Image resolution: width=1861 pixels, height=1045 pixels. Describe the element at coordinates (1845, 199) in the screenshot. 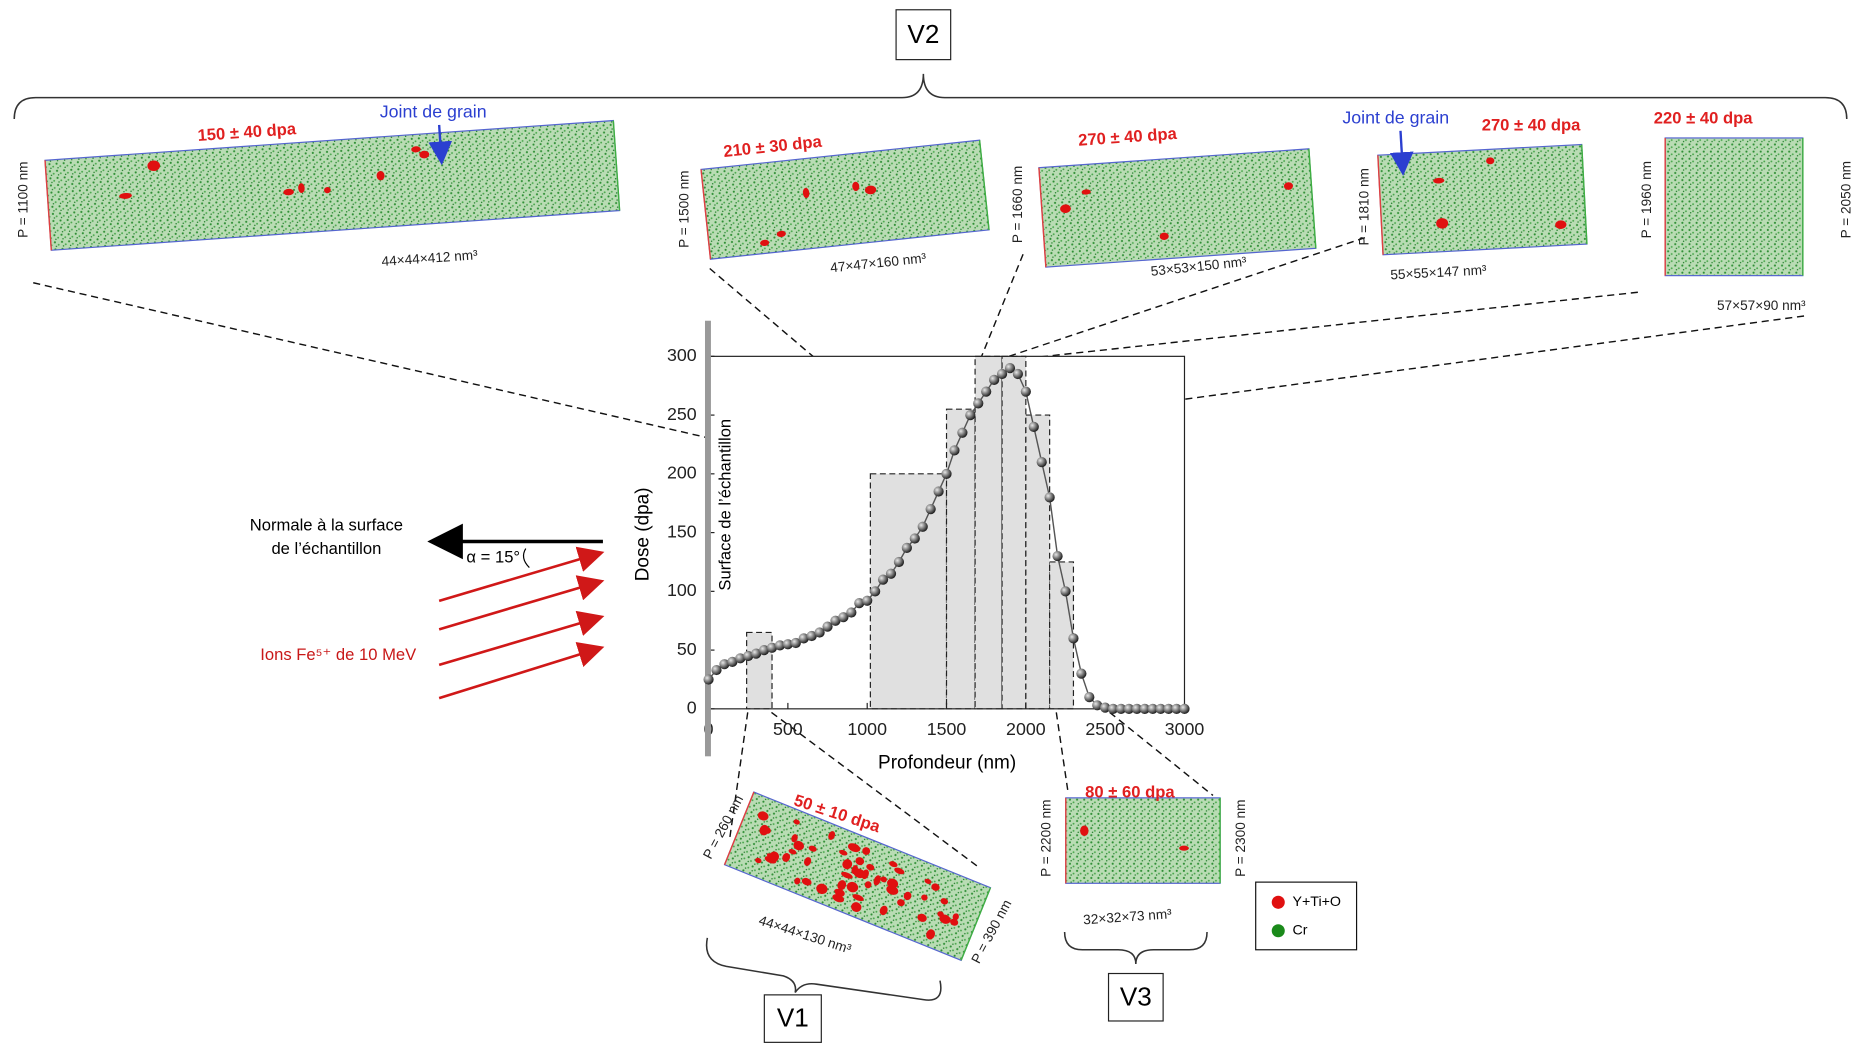

I see `depth-label: P = 2050 nm` at that location.